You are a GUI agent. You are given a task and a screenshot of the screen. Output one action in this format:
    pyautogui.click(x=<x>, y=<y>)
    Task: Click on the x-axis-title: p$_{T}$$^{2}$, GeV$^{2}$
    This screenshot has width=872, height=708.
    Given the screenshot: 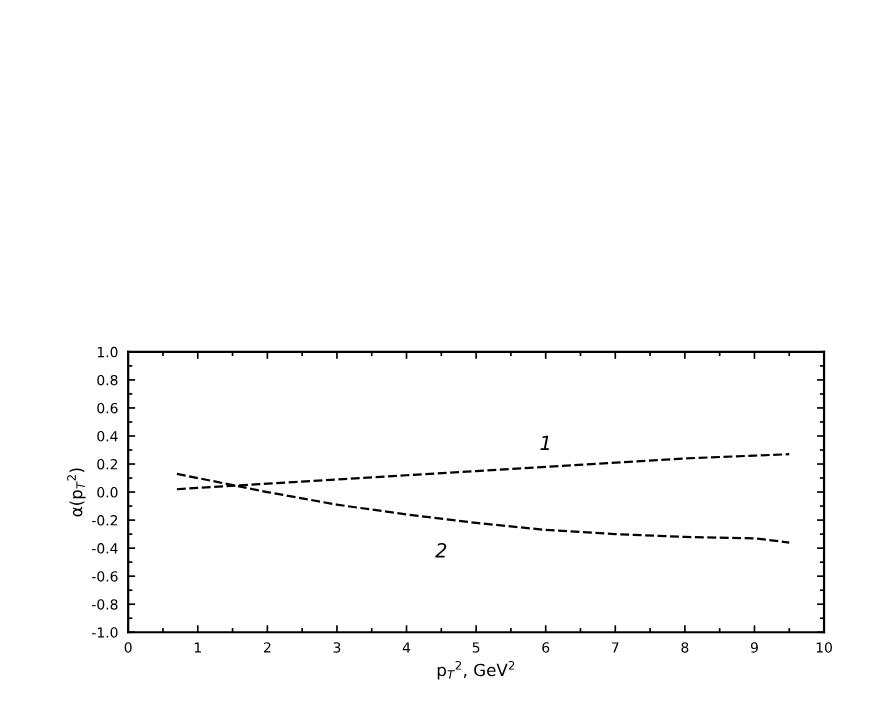 What is the action you would take?
    pyautogui.click(x=476, y=670)
    